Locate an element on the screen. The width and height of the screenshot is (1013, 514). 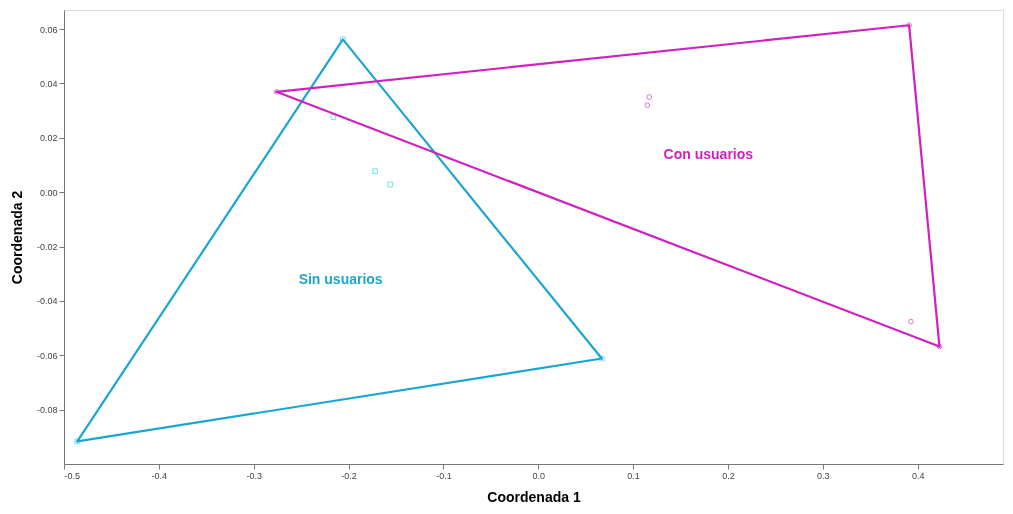
y-tick-label: -0.04 is located at coordinates (47, 301).